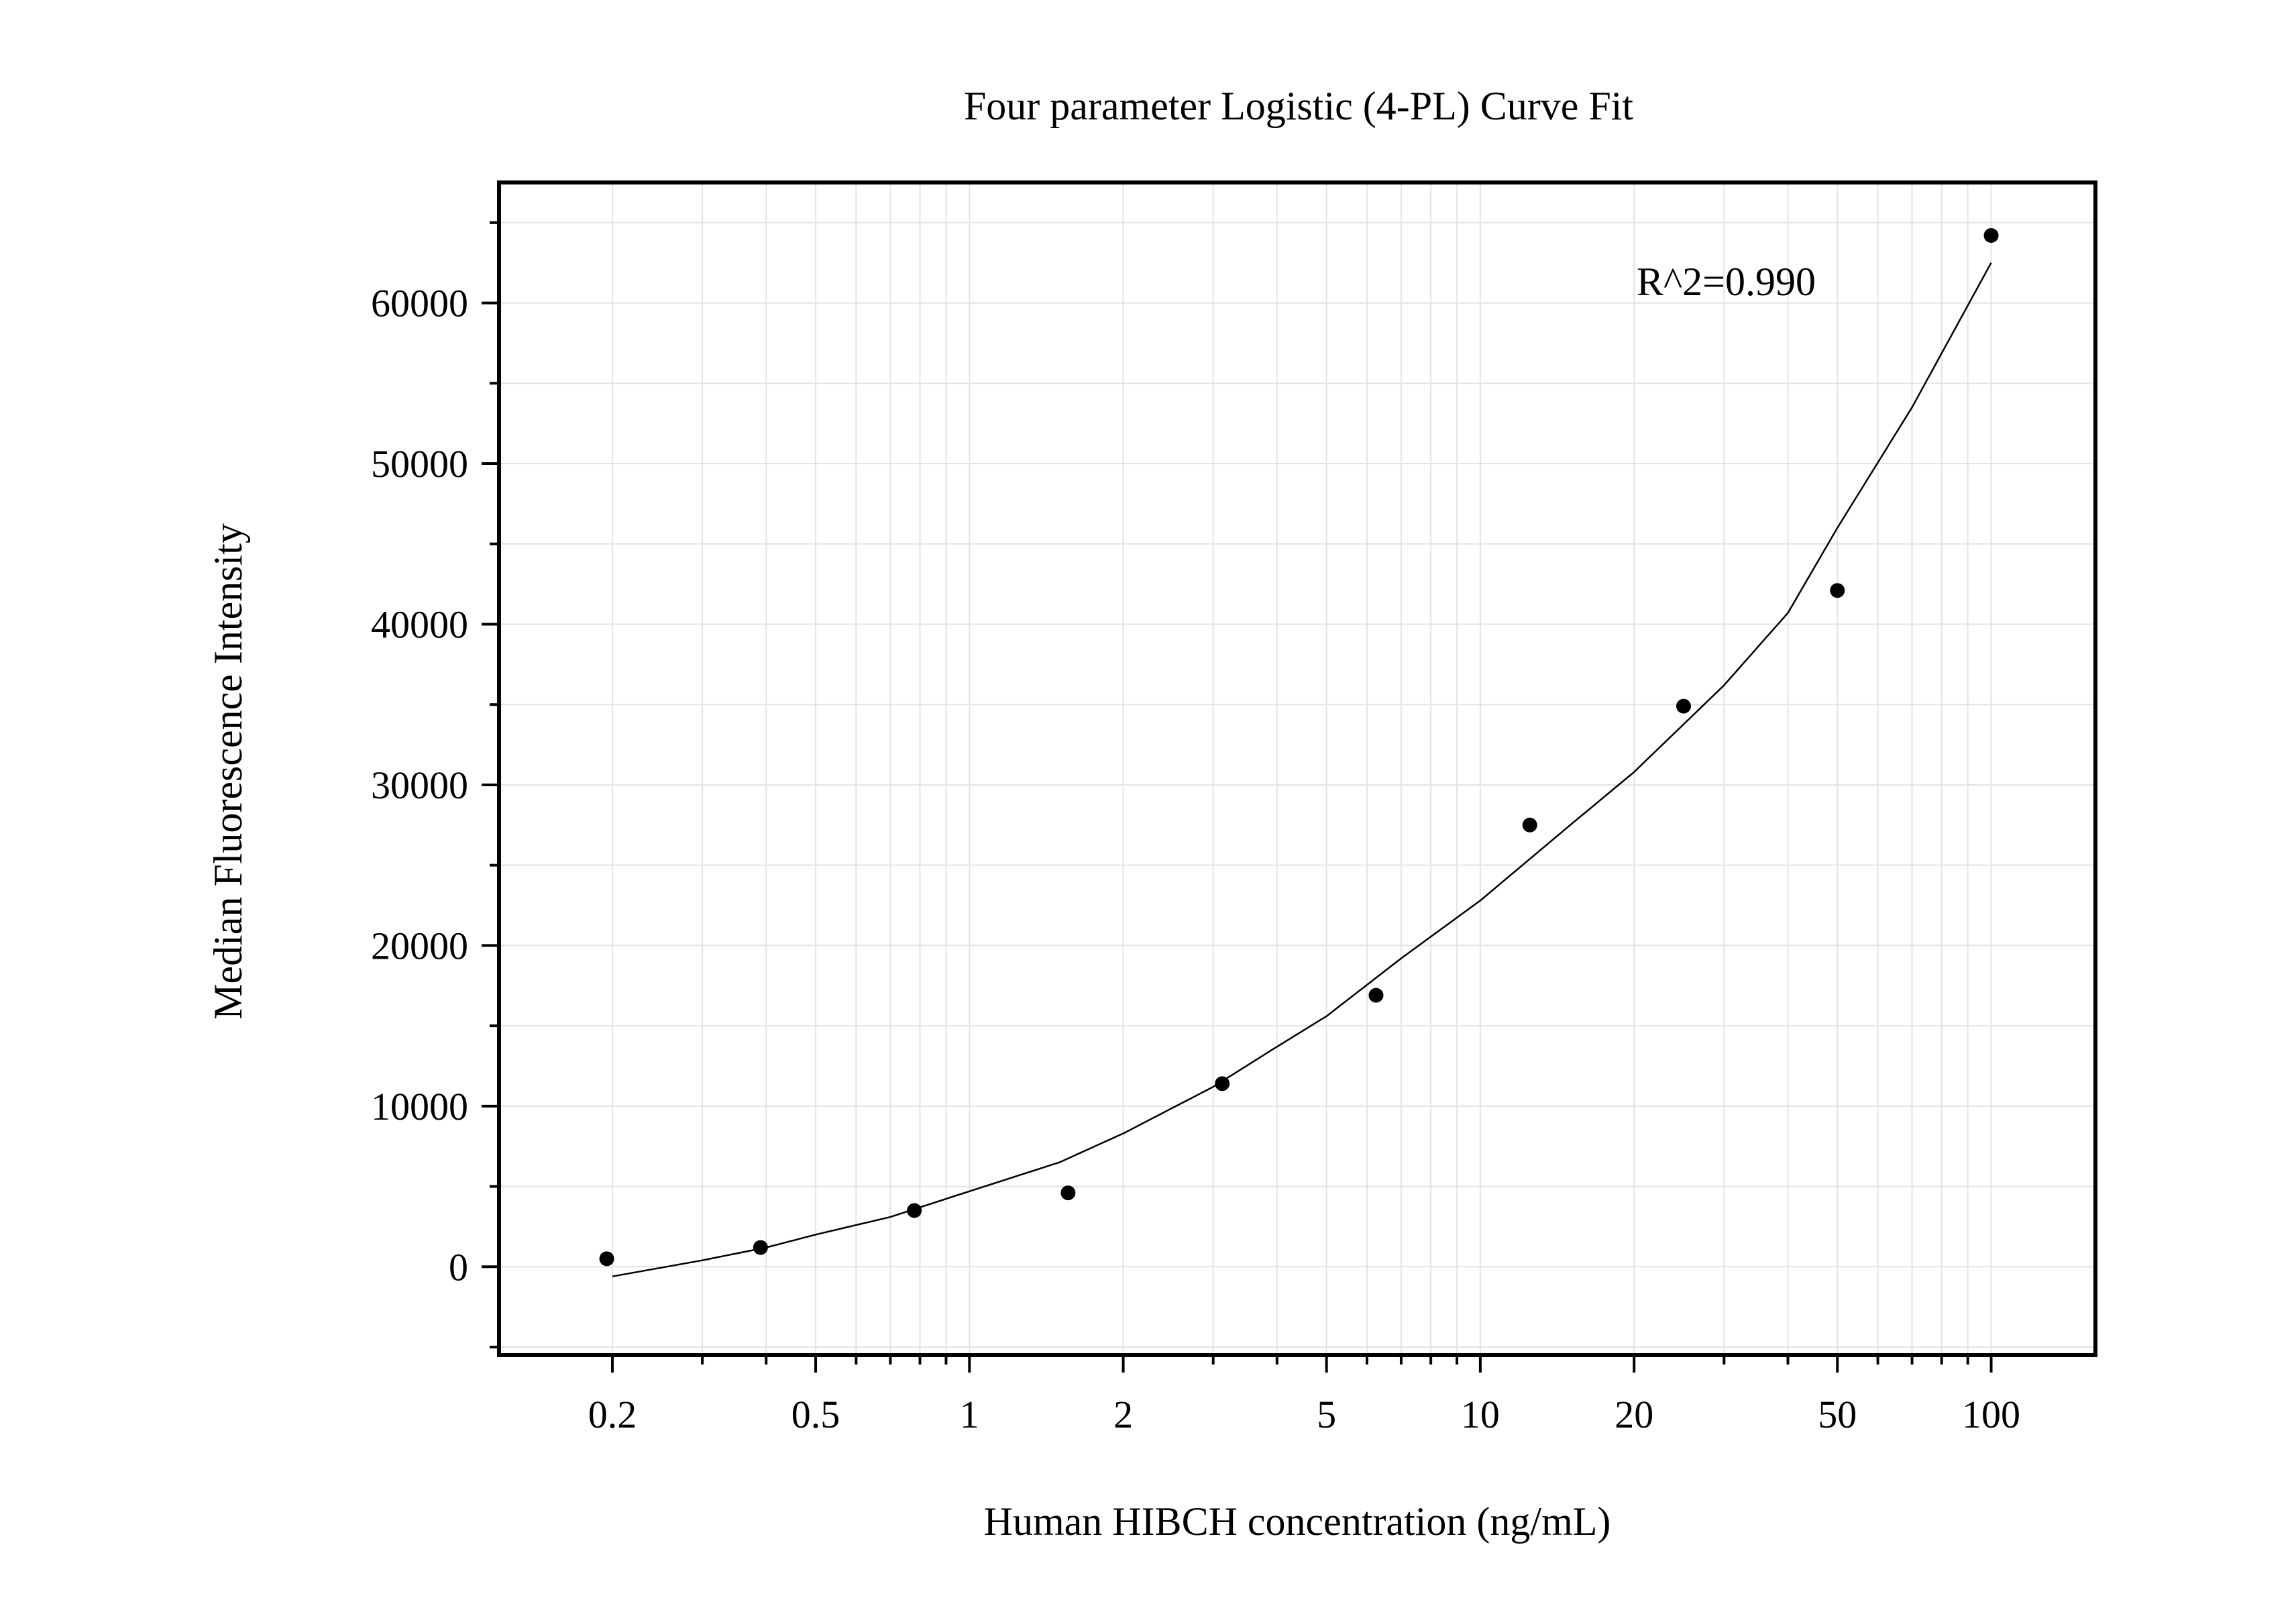  Describe the element at coordinates (1123, 1414) in the screenshot. I see `x-tick-label: 2` at that location.